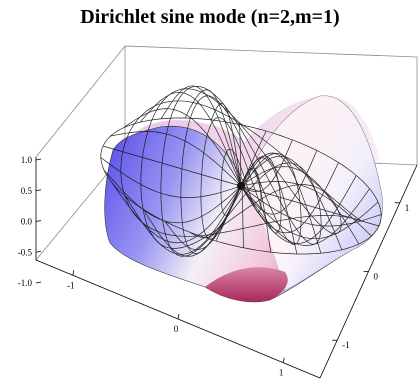  What do you see at coordinates (346, 345) in the screenshot?
I see `y-tick-label: -1` at bounding box center [346, 345].